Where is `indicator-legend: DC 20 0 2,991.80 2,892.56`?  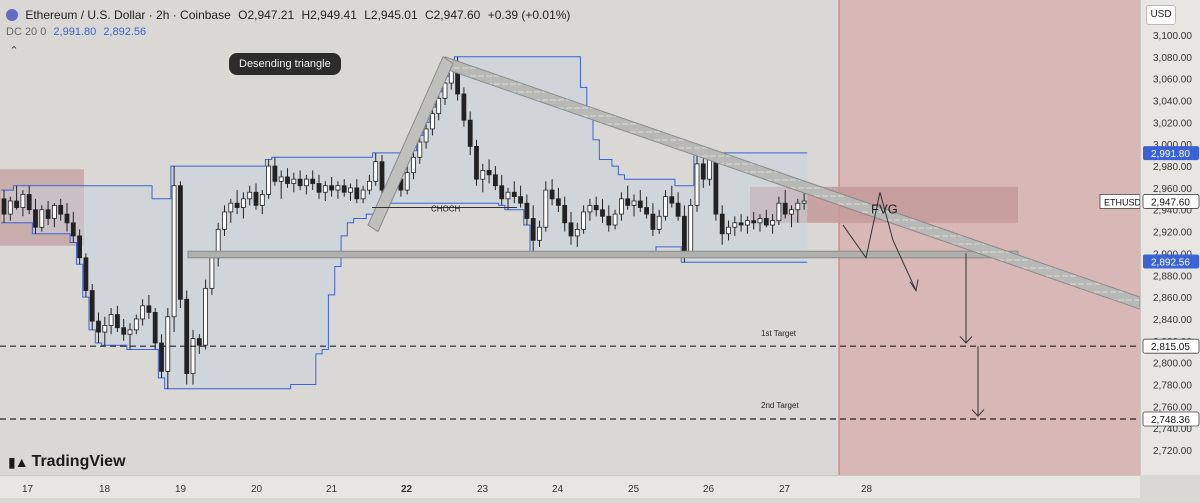
indicator-legend: DC 20 0 2,991.80 2,892.56 is located at coordinates (78, 32).